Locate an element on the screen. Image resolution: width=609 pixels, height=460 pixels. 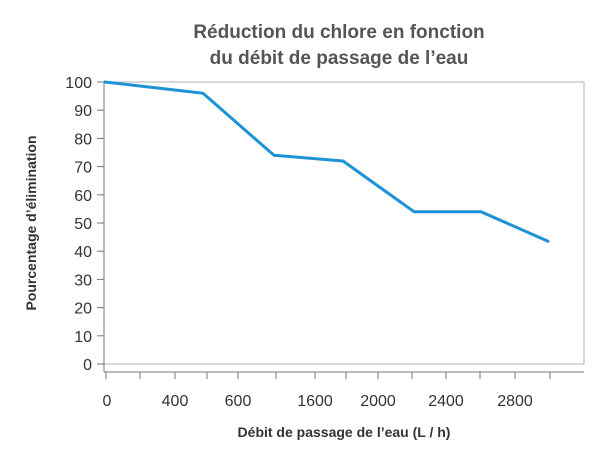
x-tick-label: 2800 is located at coordinates (515, 401).